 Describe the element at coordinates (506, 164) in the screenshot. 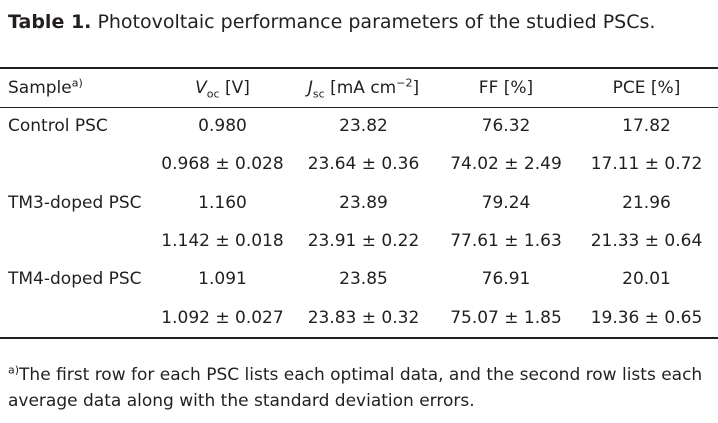

I see `cell-ff: 74.02 ± 2.49` at that location.